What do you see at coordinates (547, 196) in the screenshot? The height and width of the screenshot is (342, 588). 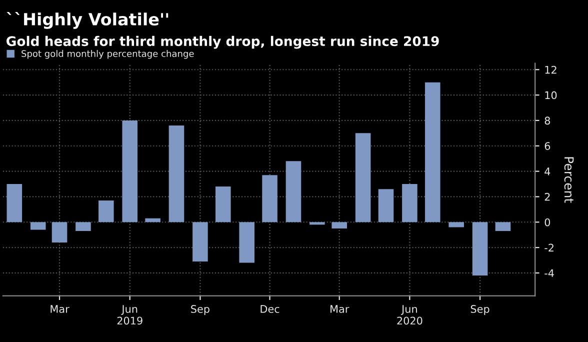 I see `y-tick-label: 2` at bounding box center [547, 196].